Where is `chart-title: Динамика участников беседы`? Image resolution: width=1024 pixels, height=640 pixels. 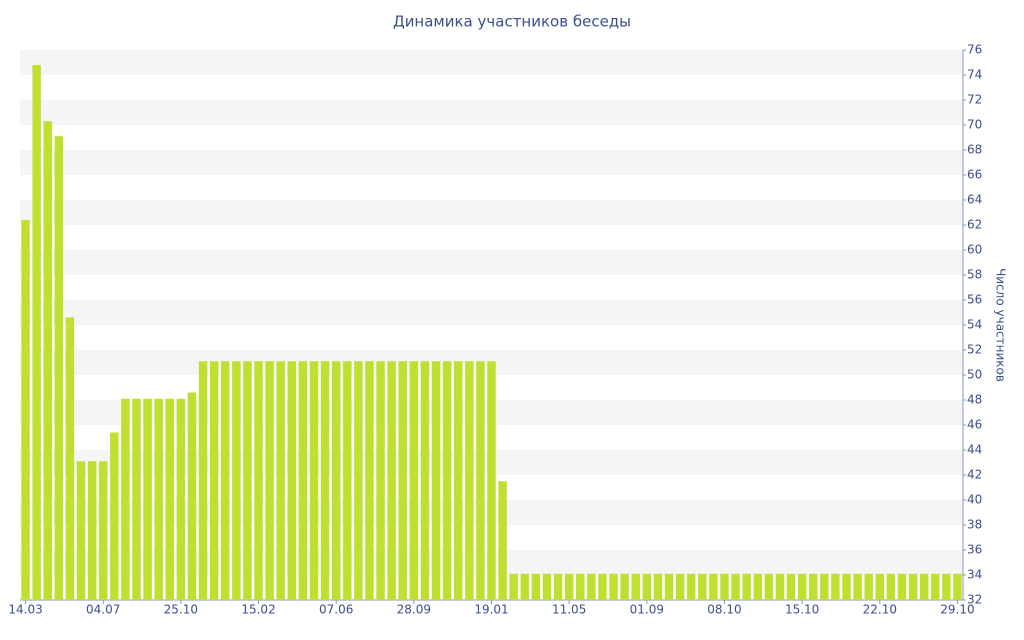
chart-title: Динамика участников беседы is located at coordinates (512, 22).